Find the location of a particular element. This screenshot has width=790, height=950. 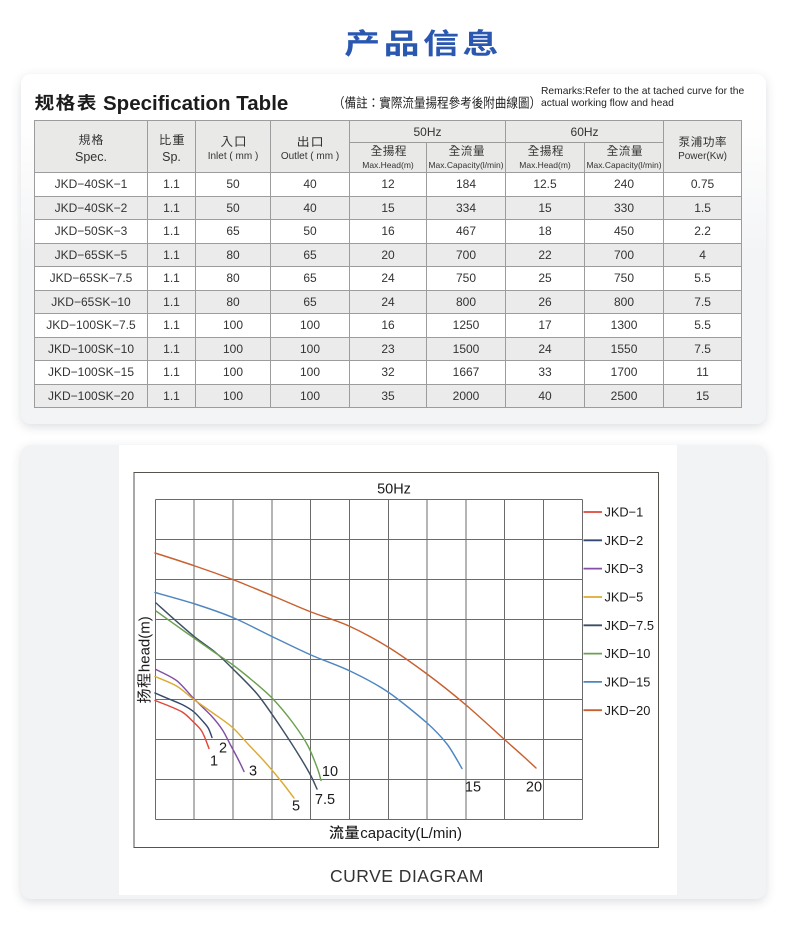

svg-text: 50Hz is located at coordinates (394, 490).